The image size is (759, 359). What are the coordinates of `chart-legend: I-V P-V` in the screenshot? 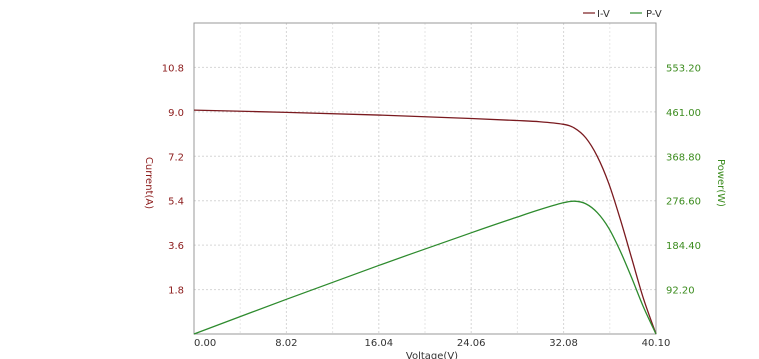 It's located at (622, 14).